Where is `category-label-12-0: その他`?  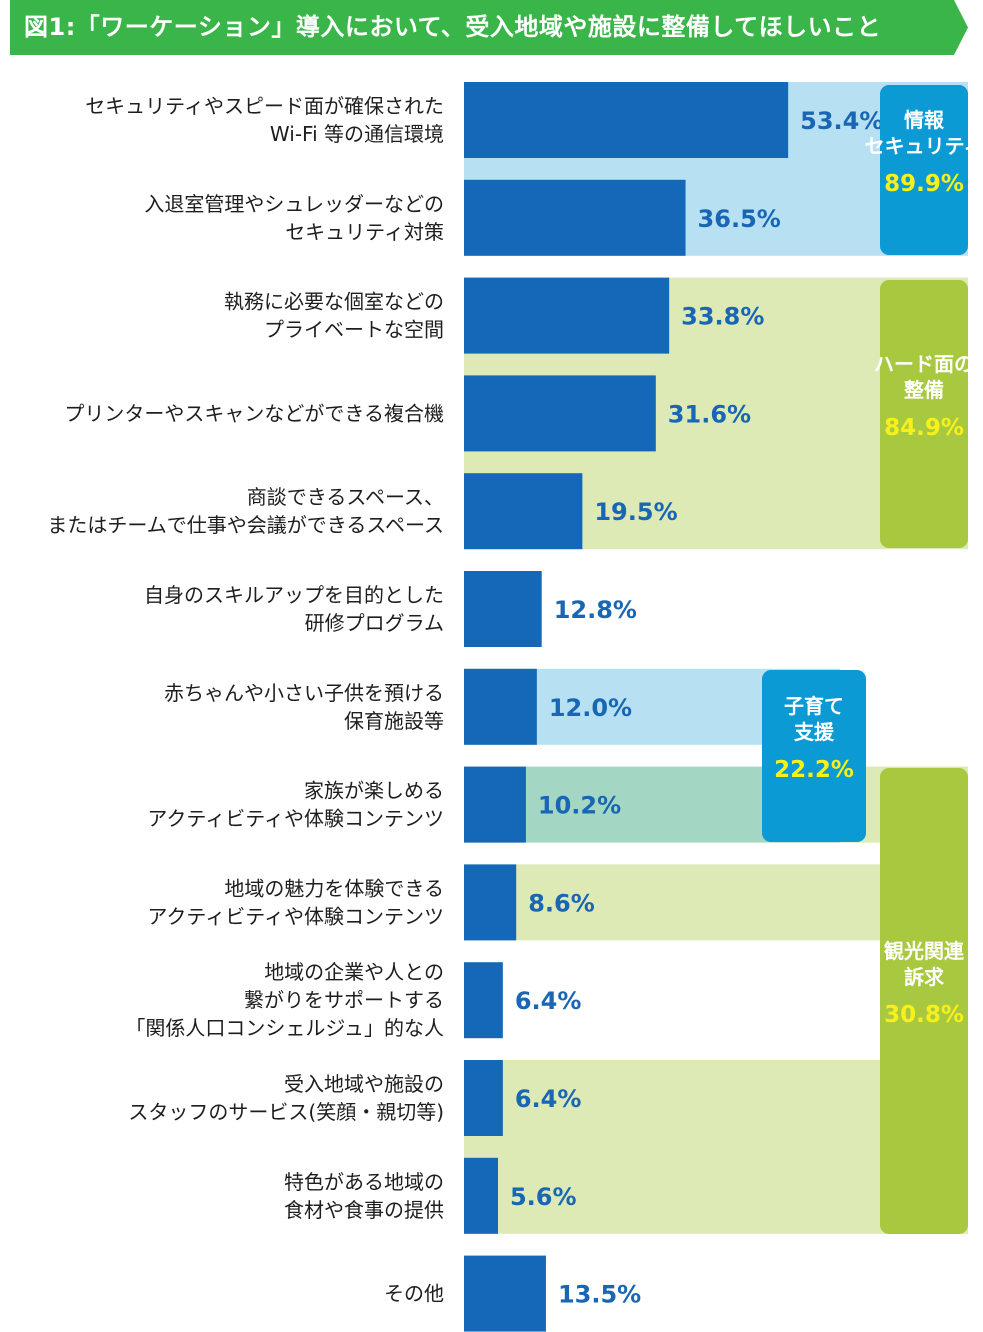 category-label-12-0: その他 is located at coordinates (414, 1294).